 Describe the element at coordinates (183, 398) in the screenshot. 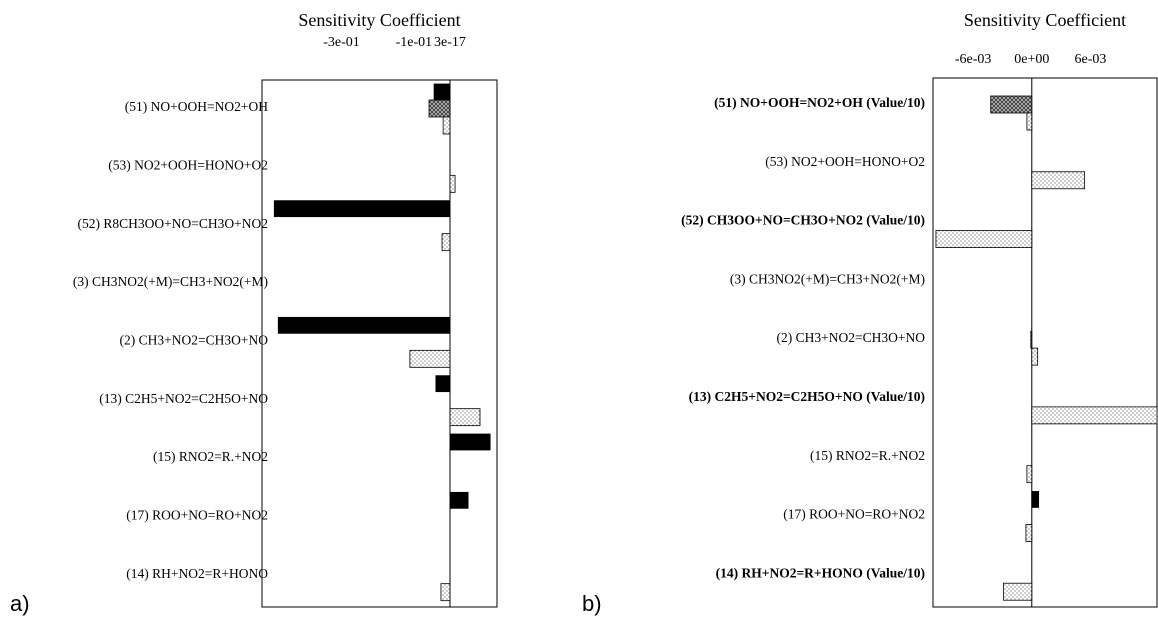

I see `category-label: (13) C2H5+NO2=C2H5O+NO` at that location.